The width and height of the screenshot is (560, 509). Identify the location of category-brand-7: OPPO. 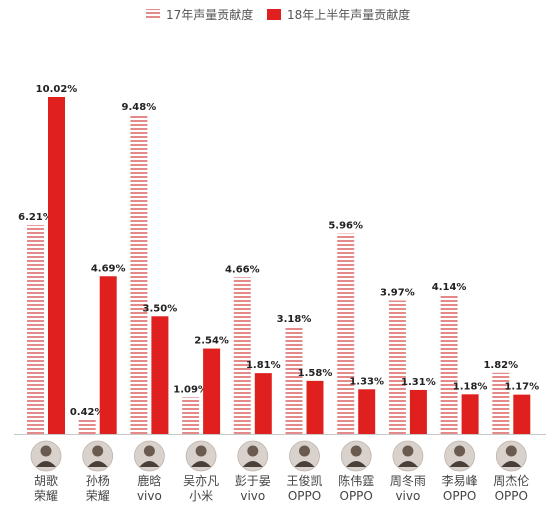
(356, 496).